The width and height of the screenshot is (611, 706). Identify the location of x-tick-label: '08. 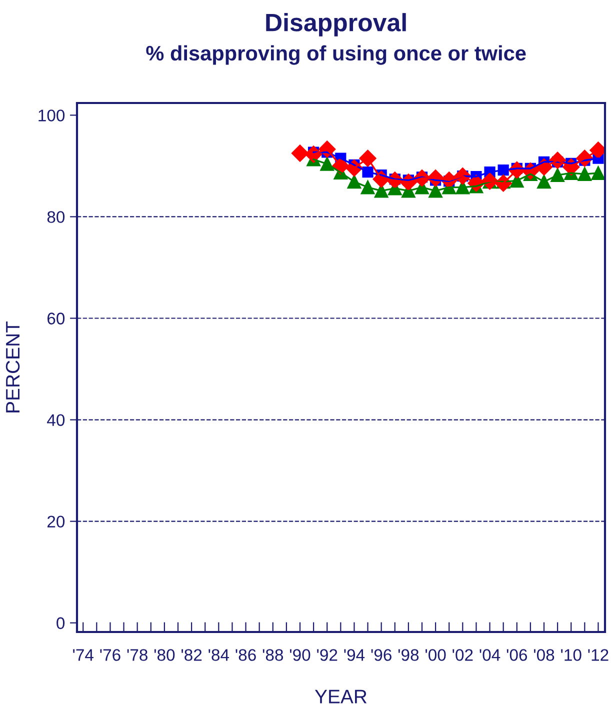
(544, 655).